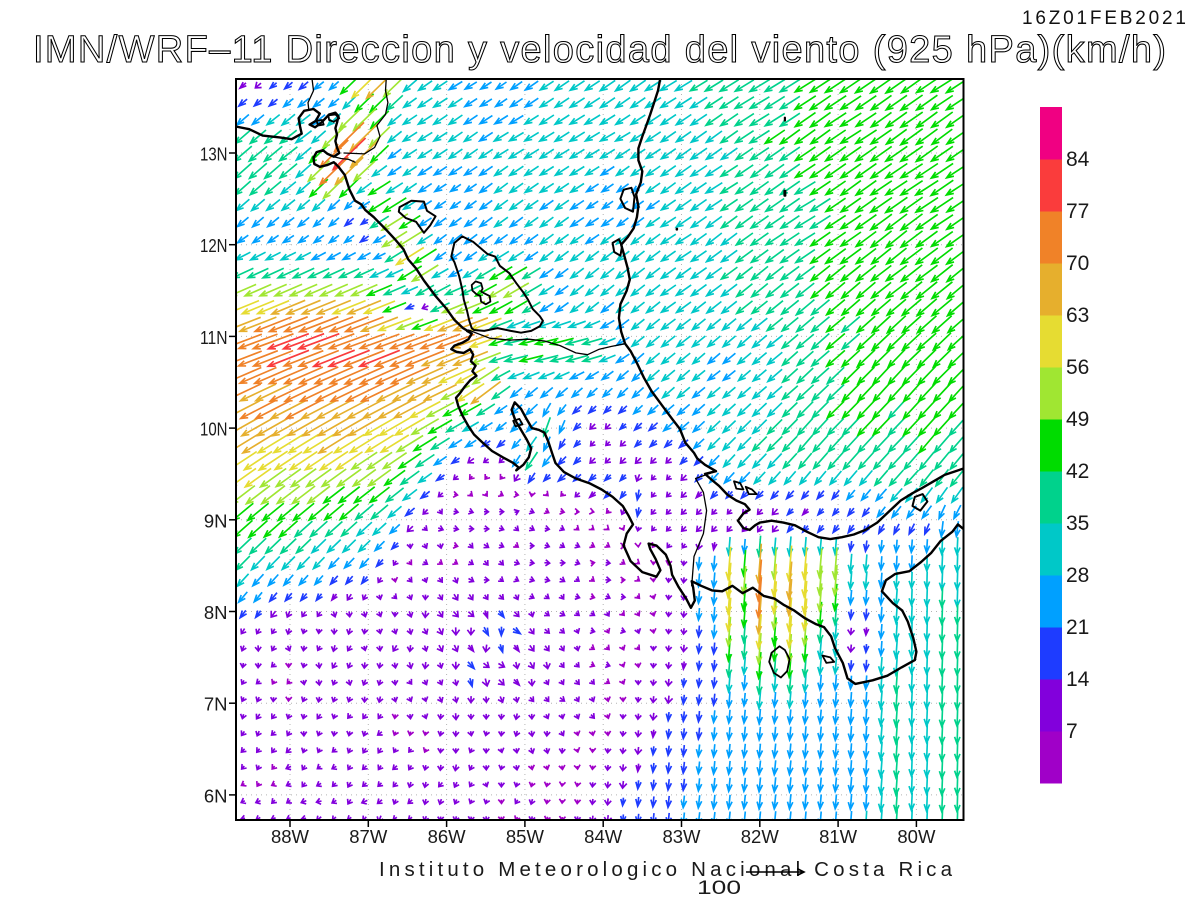 This screenshot has width=1200, height=900. What do you see at coordinates (719, 888) in the screenshot?
I see `svg-text: 100` at bounding box center [719, 888].